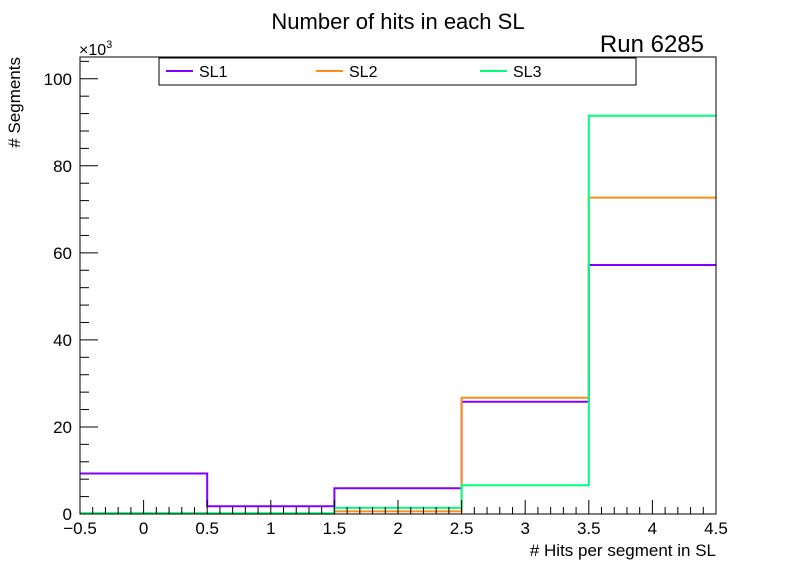 This screenshot has height=572, width=796. I want to click on x-axis-label: # Hits per segment in SL, so click(623, 550).